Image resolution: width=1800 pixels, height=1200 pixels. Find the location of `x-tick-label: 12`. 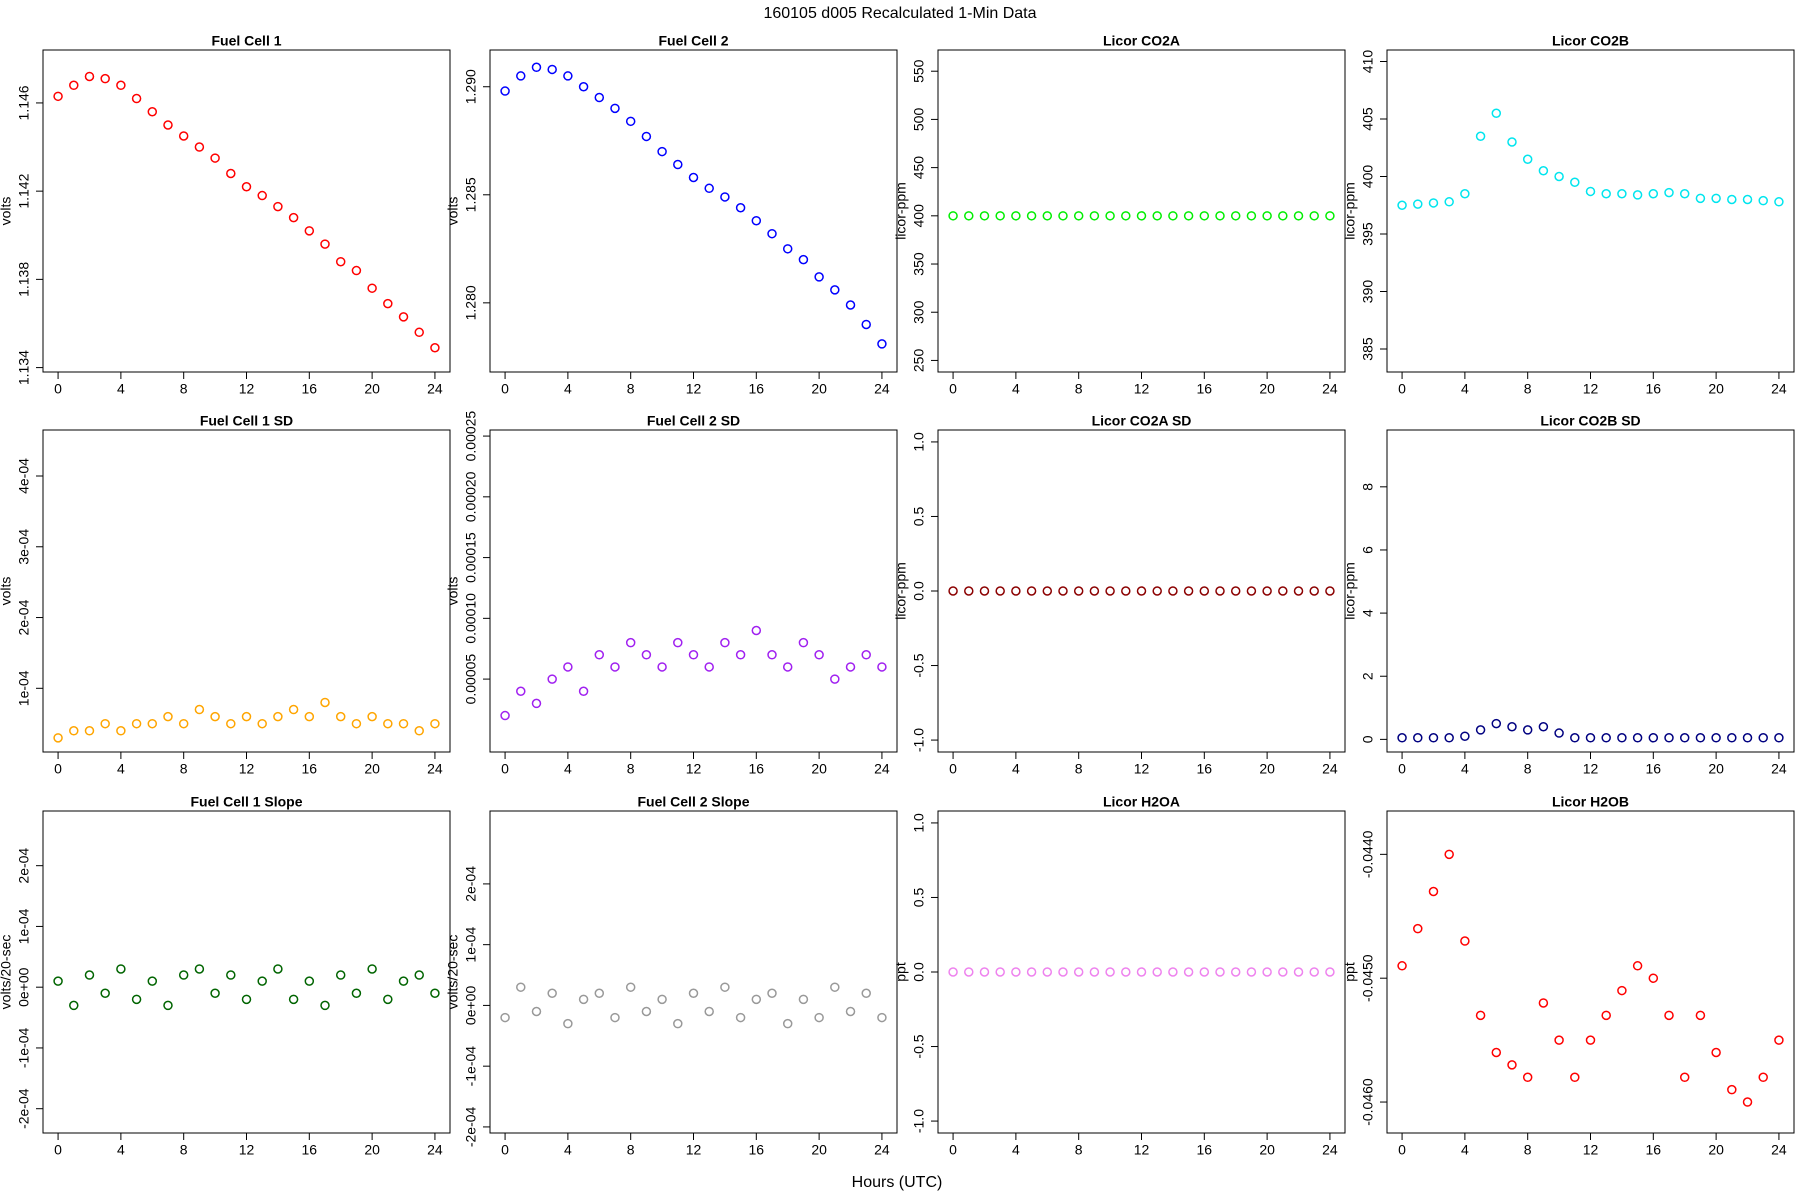

x-tick-label: 12 is located at coordinates (1142, 389).